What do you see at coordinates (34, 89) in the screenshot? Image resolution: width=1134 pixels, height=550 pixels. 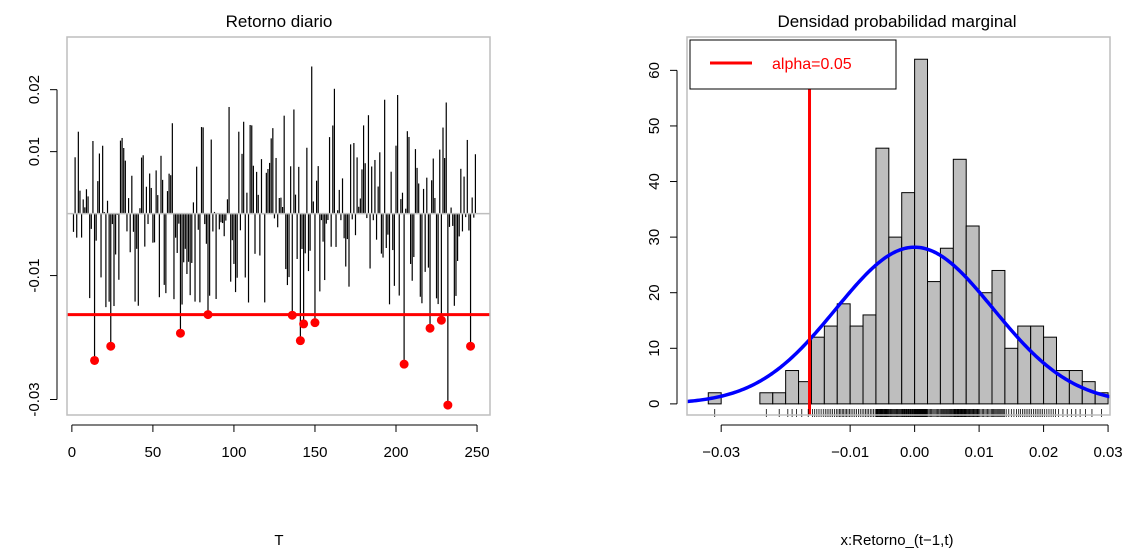 I see `returns-y-tick-label: 0.02` at bounding box center [34, 89].